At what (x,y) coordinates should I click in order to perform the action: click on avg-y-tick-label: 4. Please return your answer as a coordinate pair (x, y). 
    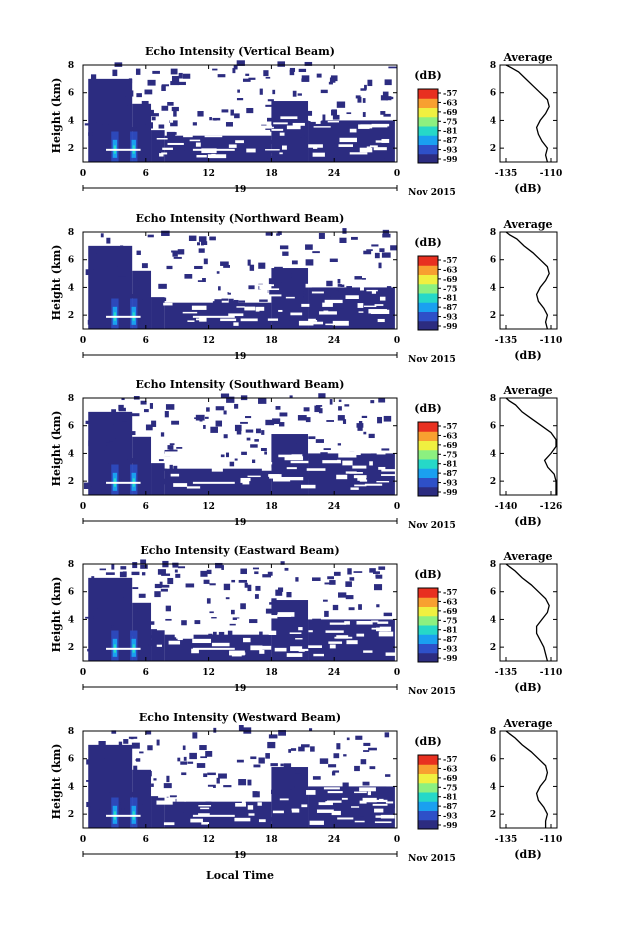
    Looking at the image, I should click on (493, 121).